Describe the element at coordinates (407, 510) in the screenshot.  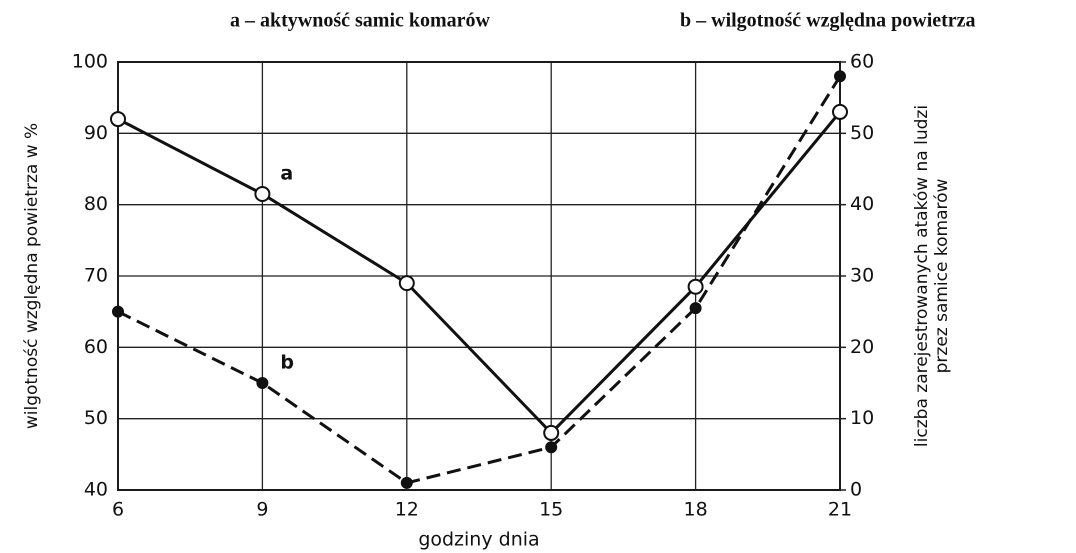
I see `x-tick-label: 12` at that location.